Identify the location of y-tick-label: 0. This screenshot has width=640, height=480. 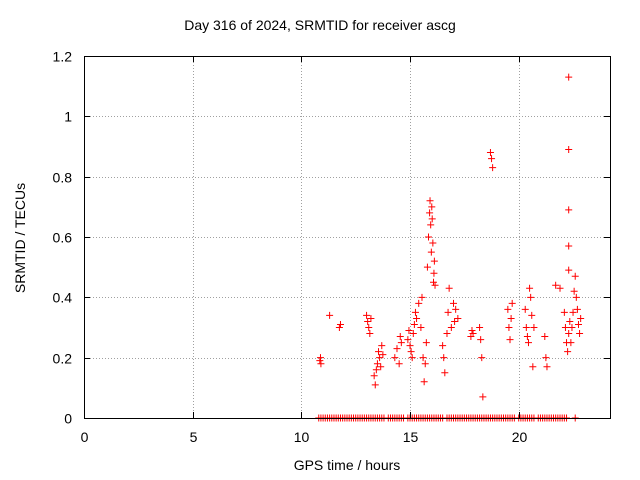
(68, 419).